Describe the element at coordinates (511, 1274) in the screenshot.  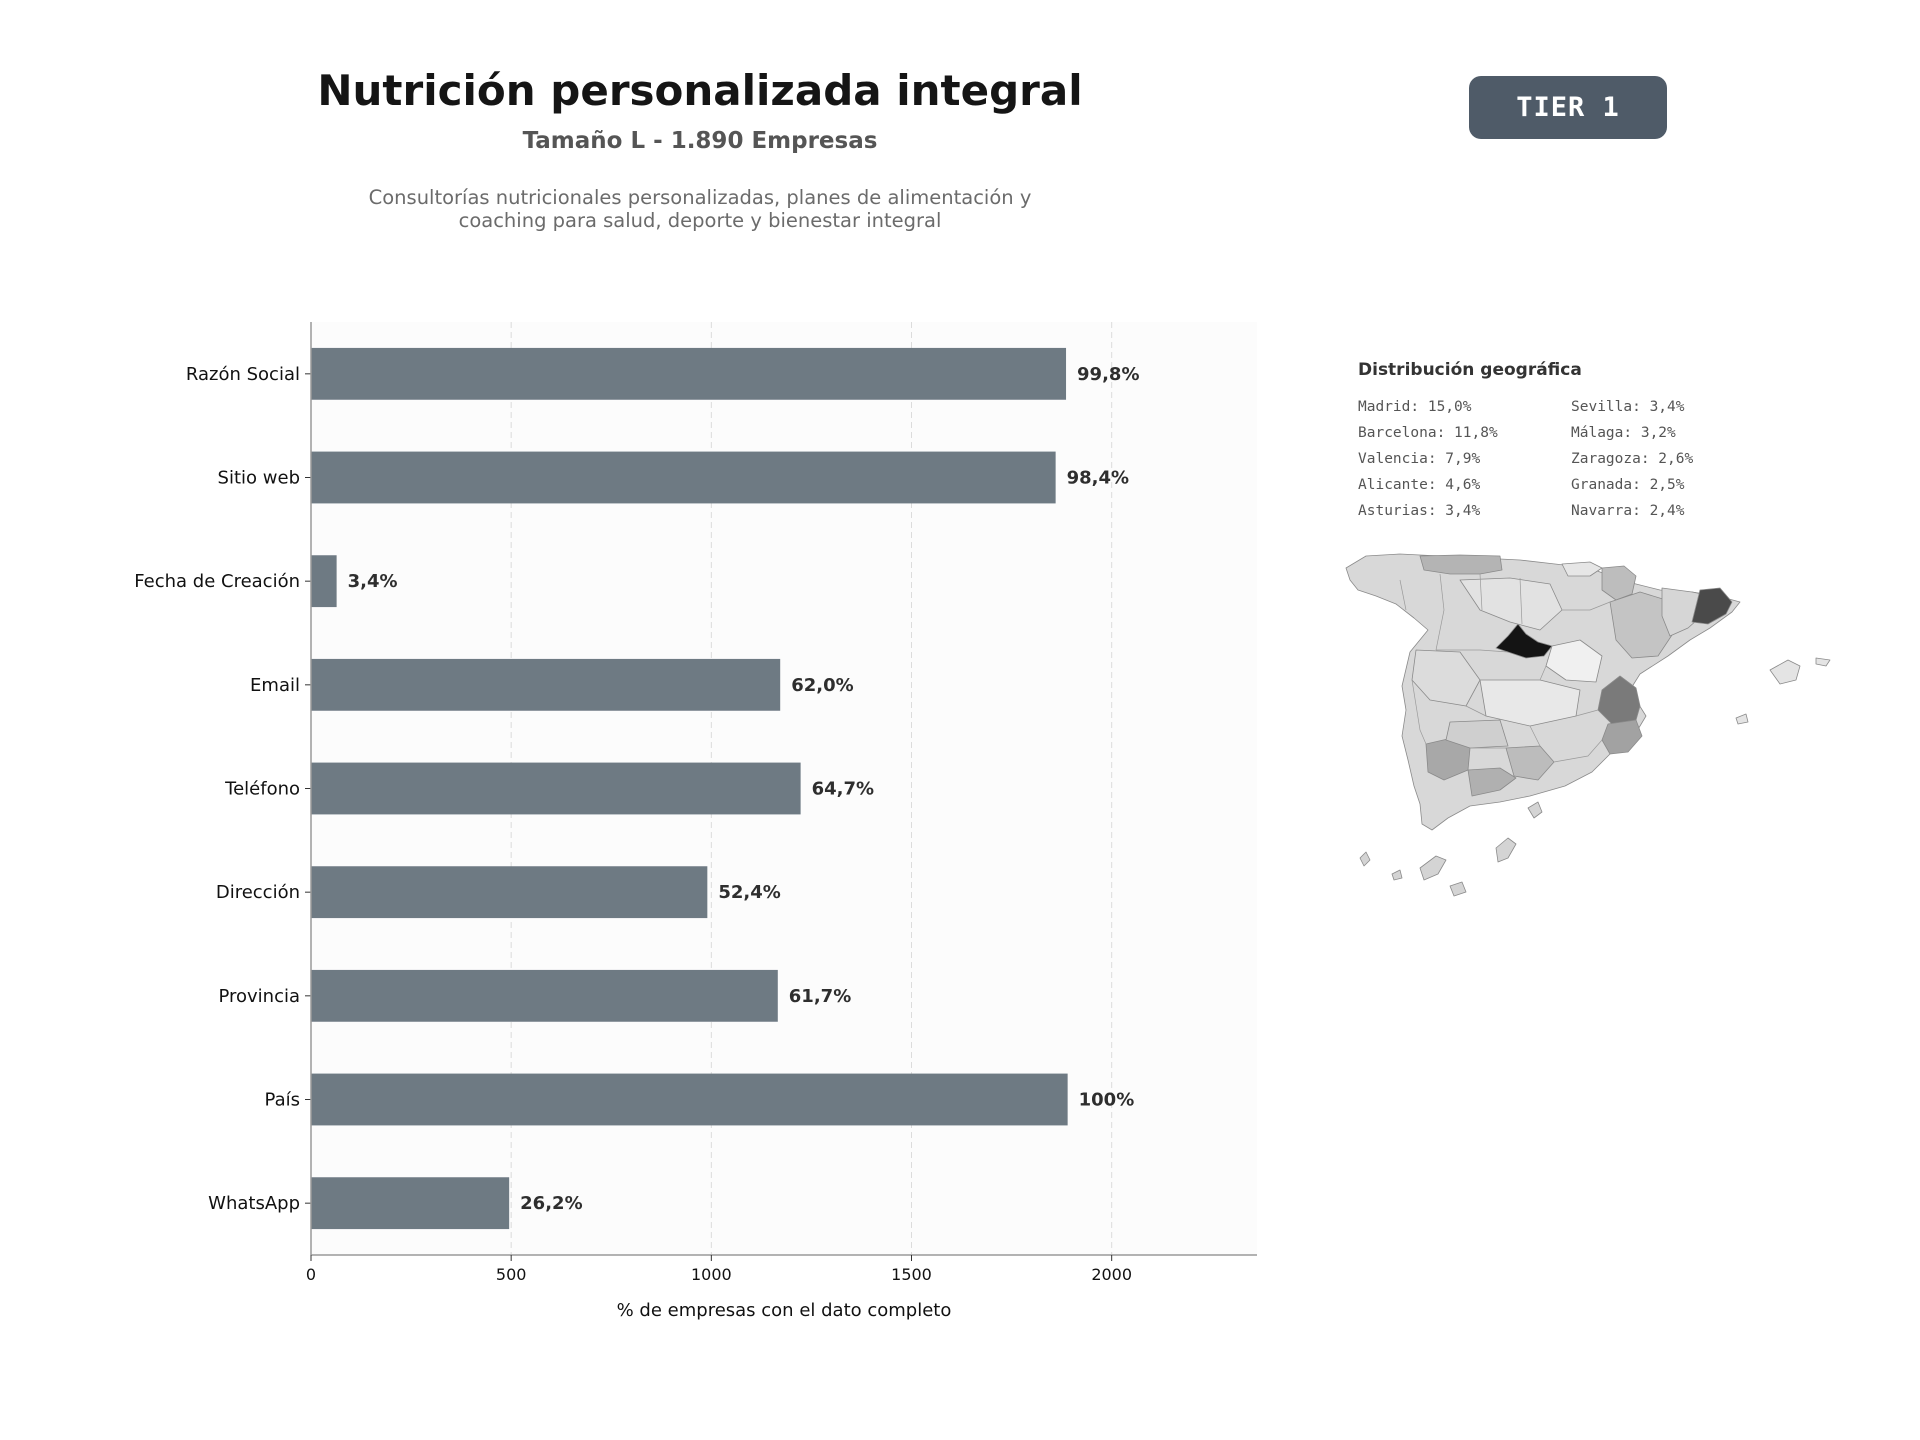
I see `x-tick-label: 500` at that location.